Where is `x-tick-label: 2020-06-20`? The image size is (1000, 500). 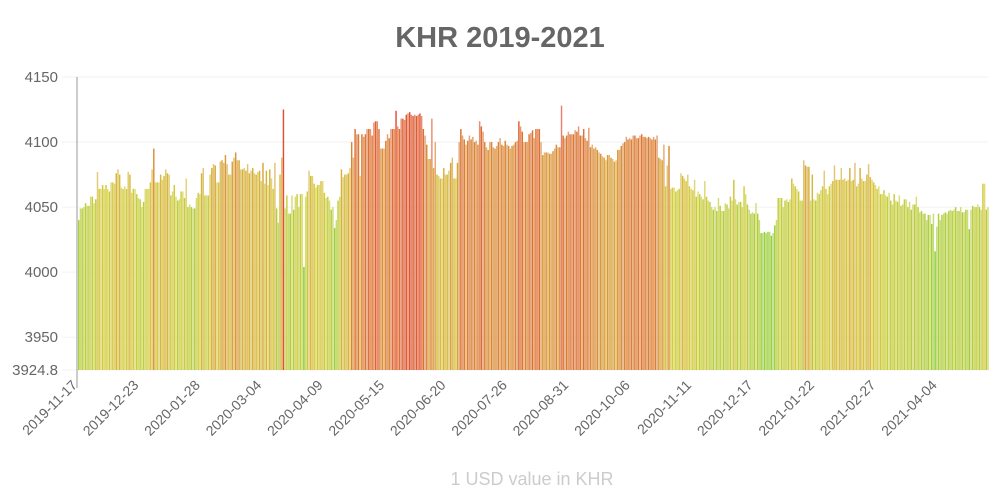
x-tick-label: 2020-06-20 is located at coordinates (418, 408).